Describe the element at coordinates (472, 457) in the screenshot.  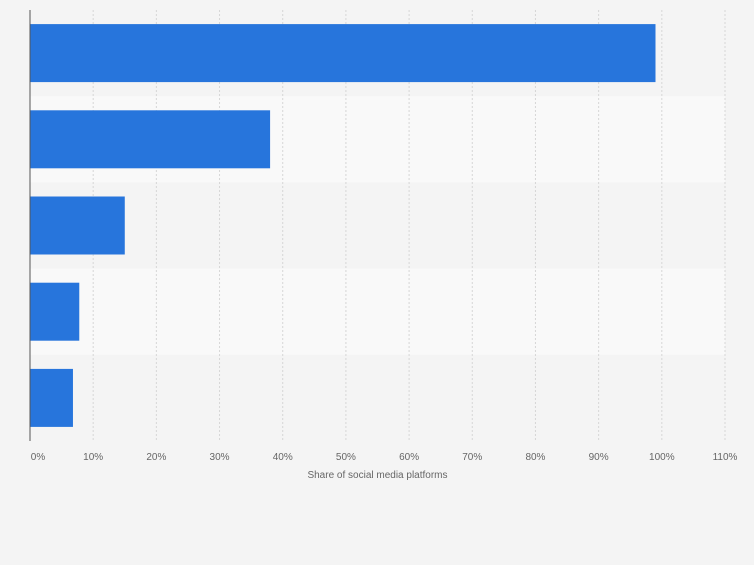
I see `x-tick-label: 70%` at that location.